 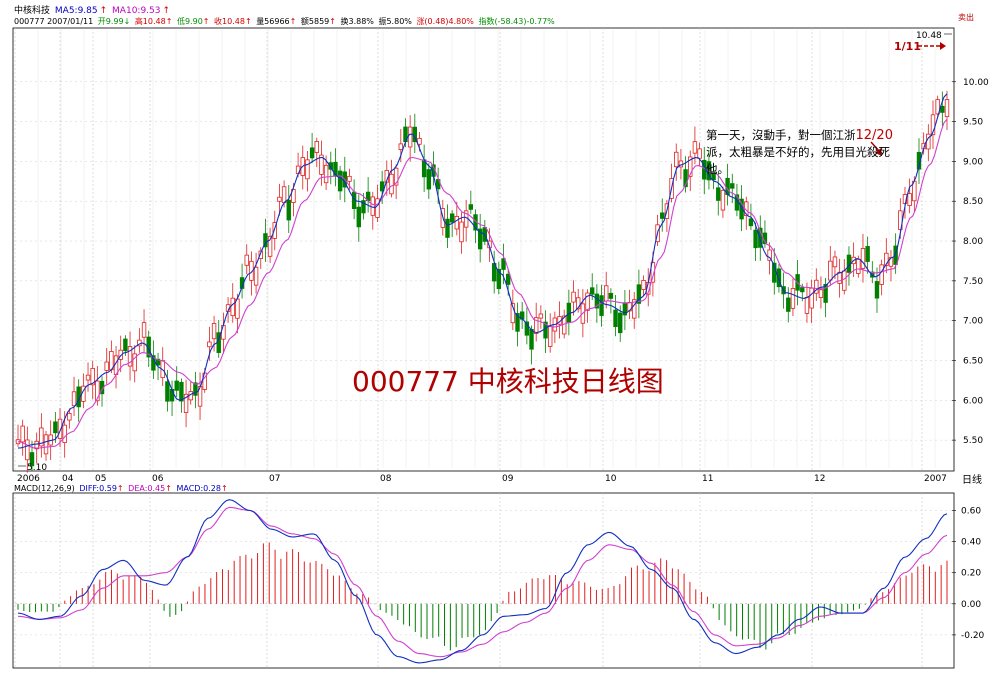 What do you see at coordinates (32, 11) in the screenshot?
I see `stock-name: 中核科技` at bounding box center [32, 11].